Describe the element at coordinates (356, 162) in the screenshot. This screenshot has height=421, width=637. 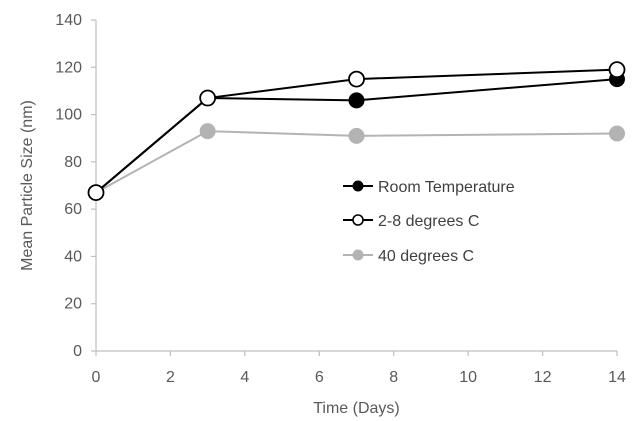
I see `series-line-40-degrees-c` at that location.